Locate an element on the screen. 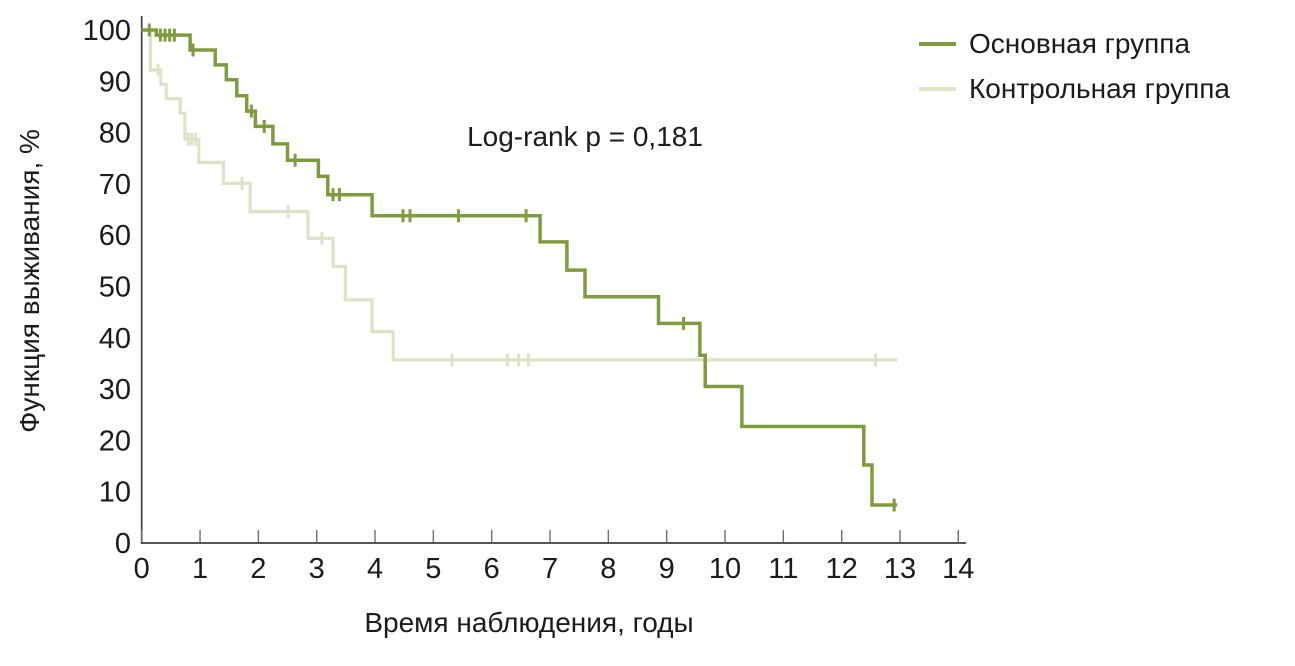 Image resolution: width=1295 pixels, height=666 pixels. x-tick-label-3: 3 is located at coordinates (317, 569).